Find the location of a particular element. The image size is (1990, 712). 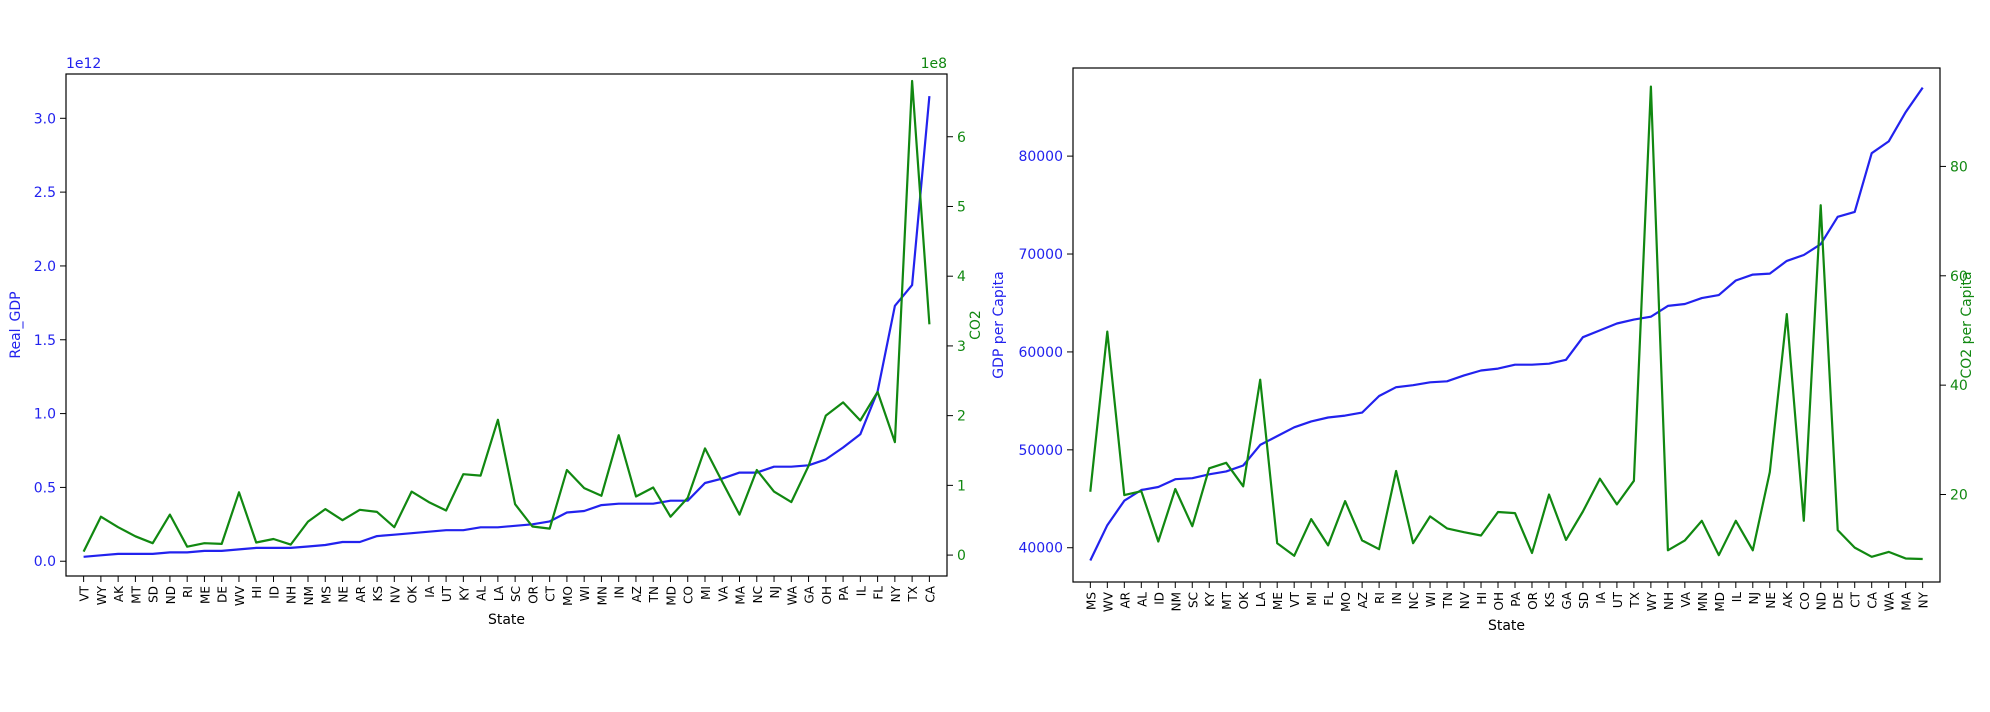

x-tick-label: NH is located at coordinates (292, 595).